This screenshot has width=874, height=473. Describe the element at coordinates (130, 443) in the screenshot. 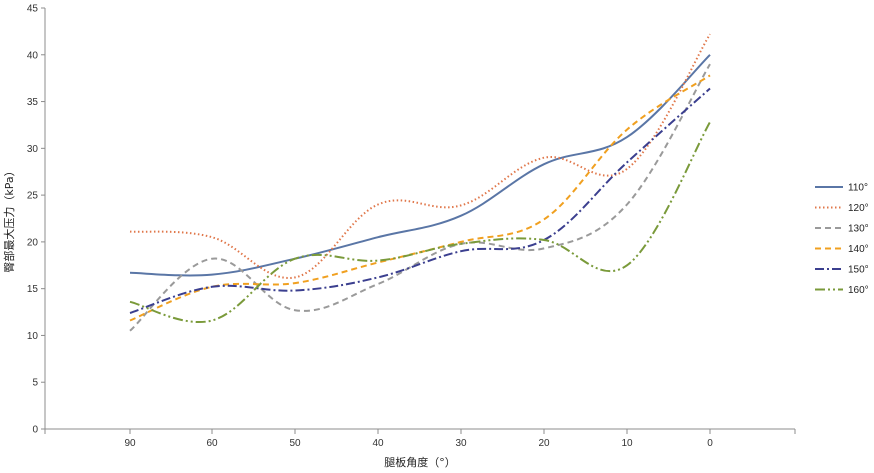

I see `x-tick-label: 90` at that location.